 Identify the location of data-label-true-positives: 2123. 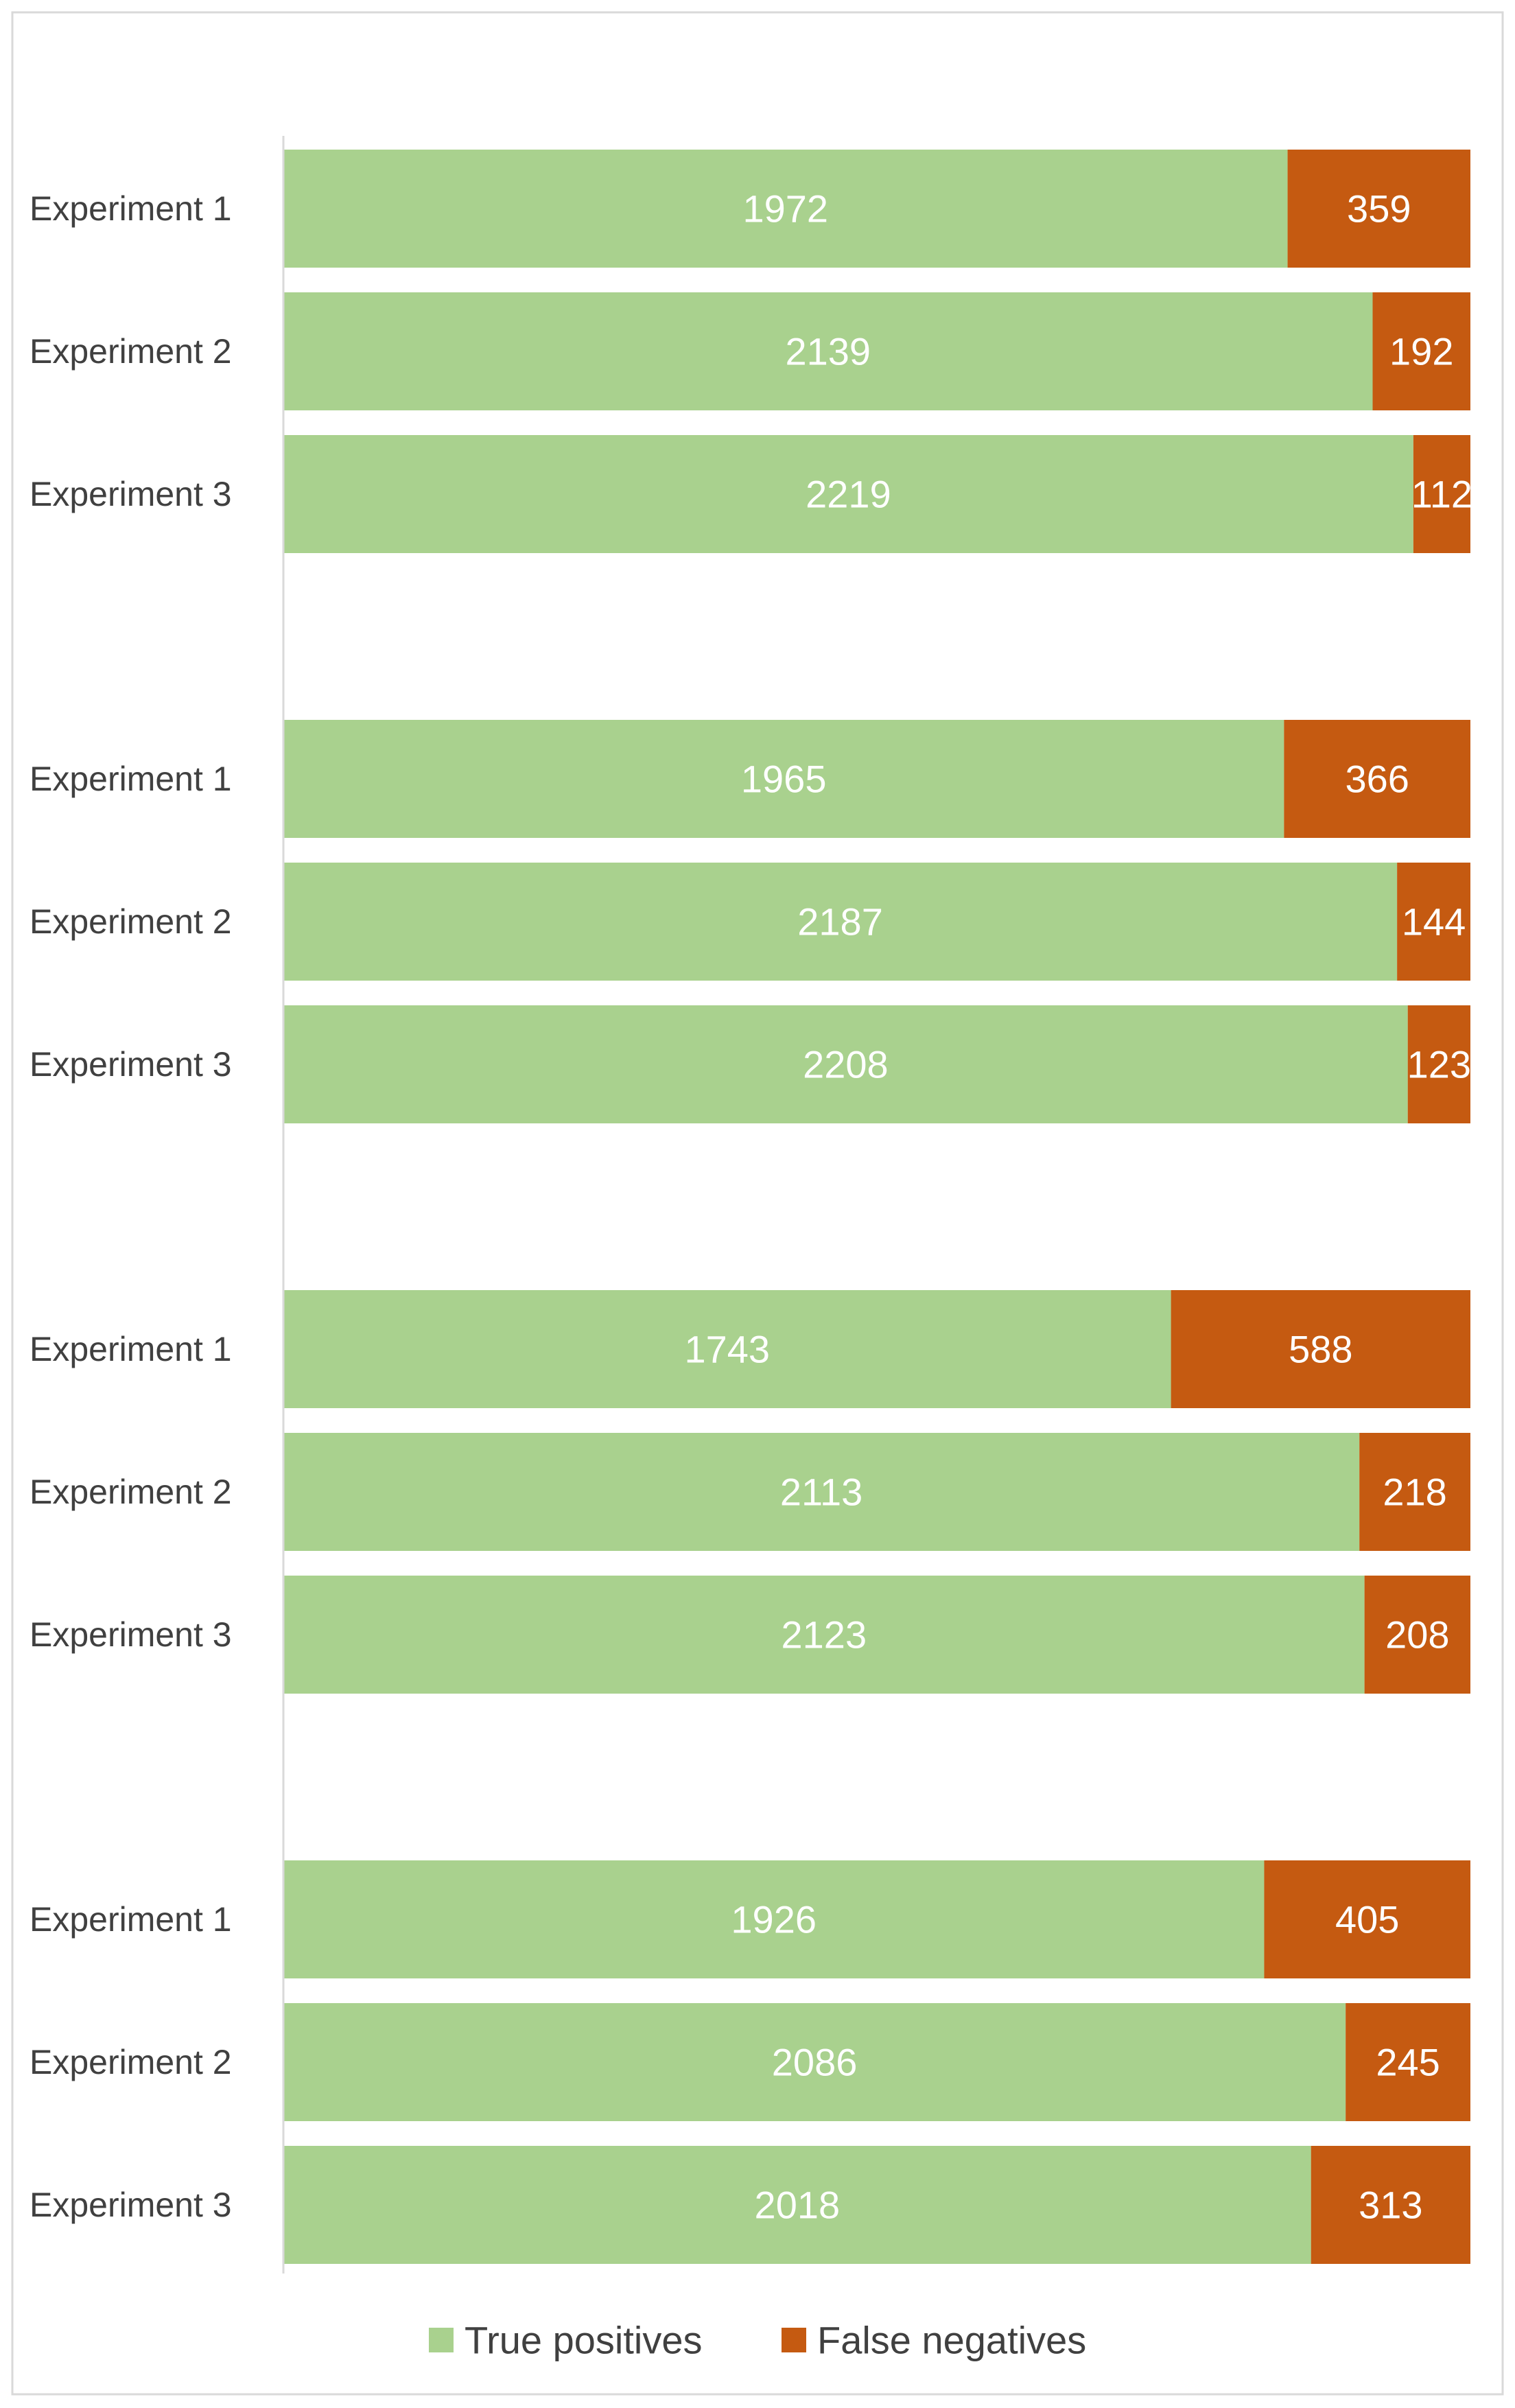
(824, 1635).